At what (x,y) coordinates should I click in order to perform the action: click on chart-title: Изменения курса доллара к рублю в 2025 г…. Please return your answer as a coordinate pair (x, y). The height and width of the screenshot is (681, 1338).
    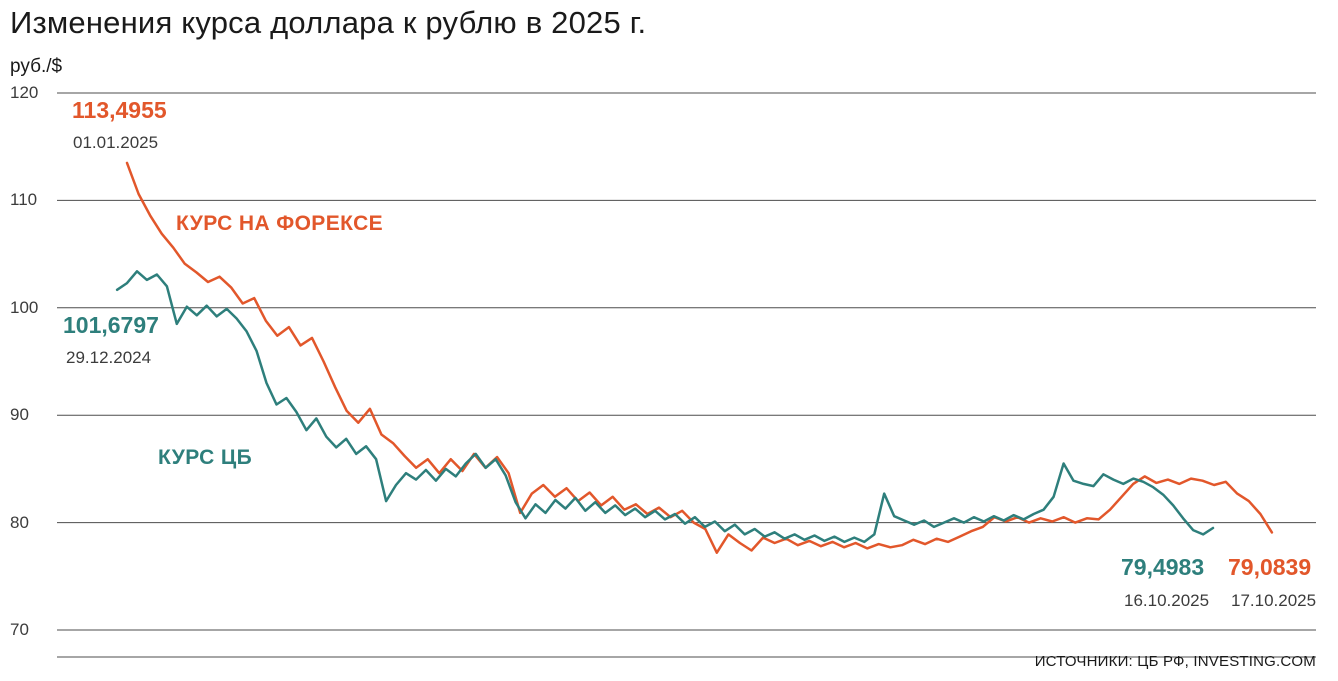
    Looking at the image, I should click on (328, 22).